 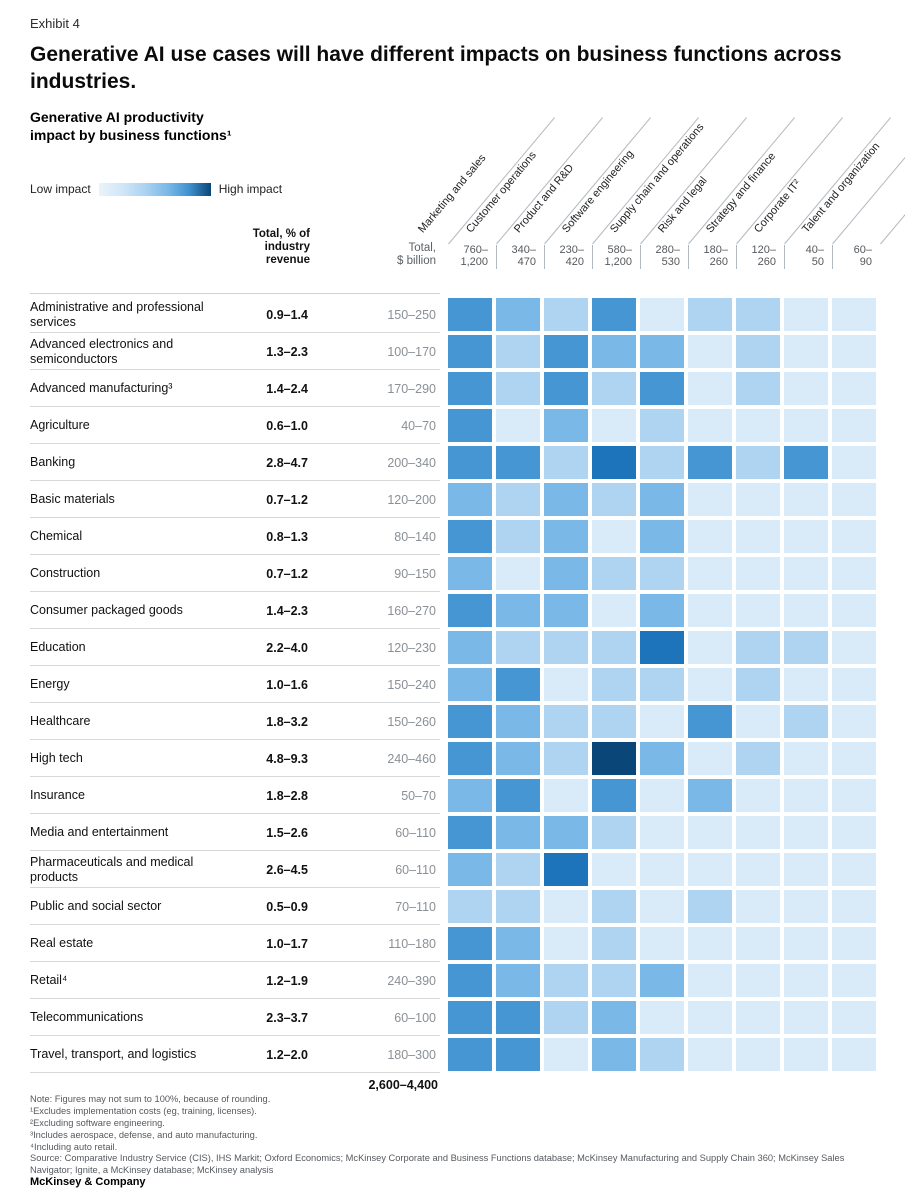 I want to click on industry-label: Advanced manufacturing³, so click(x=101, y=388).